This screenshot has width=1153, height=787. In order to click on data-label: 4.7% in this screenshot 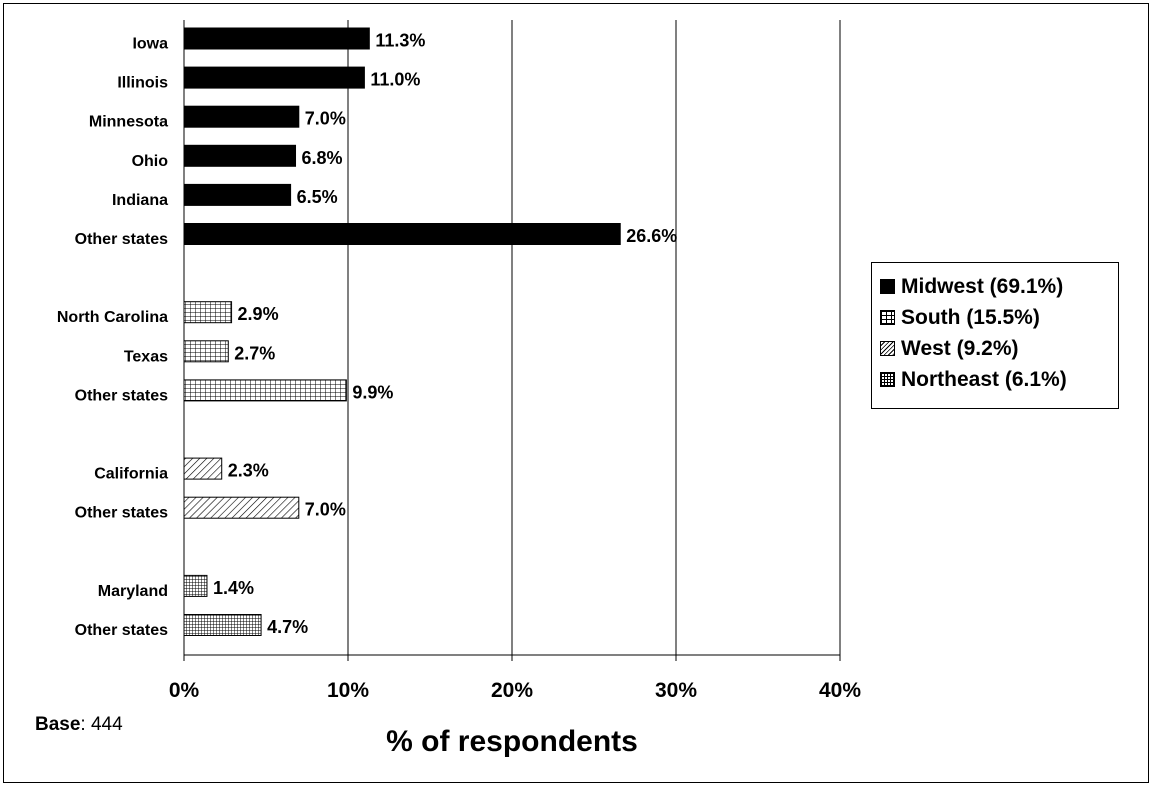, I will do `click(287, 627)`.